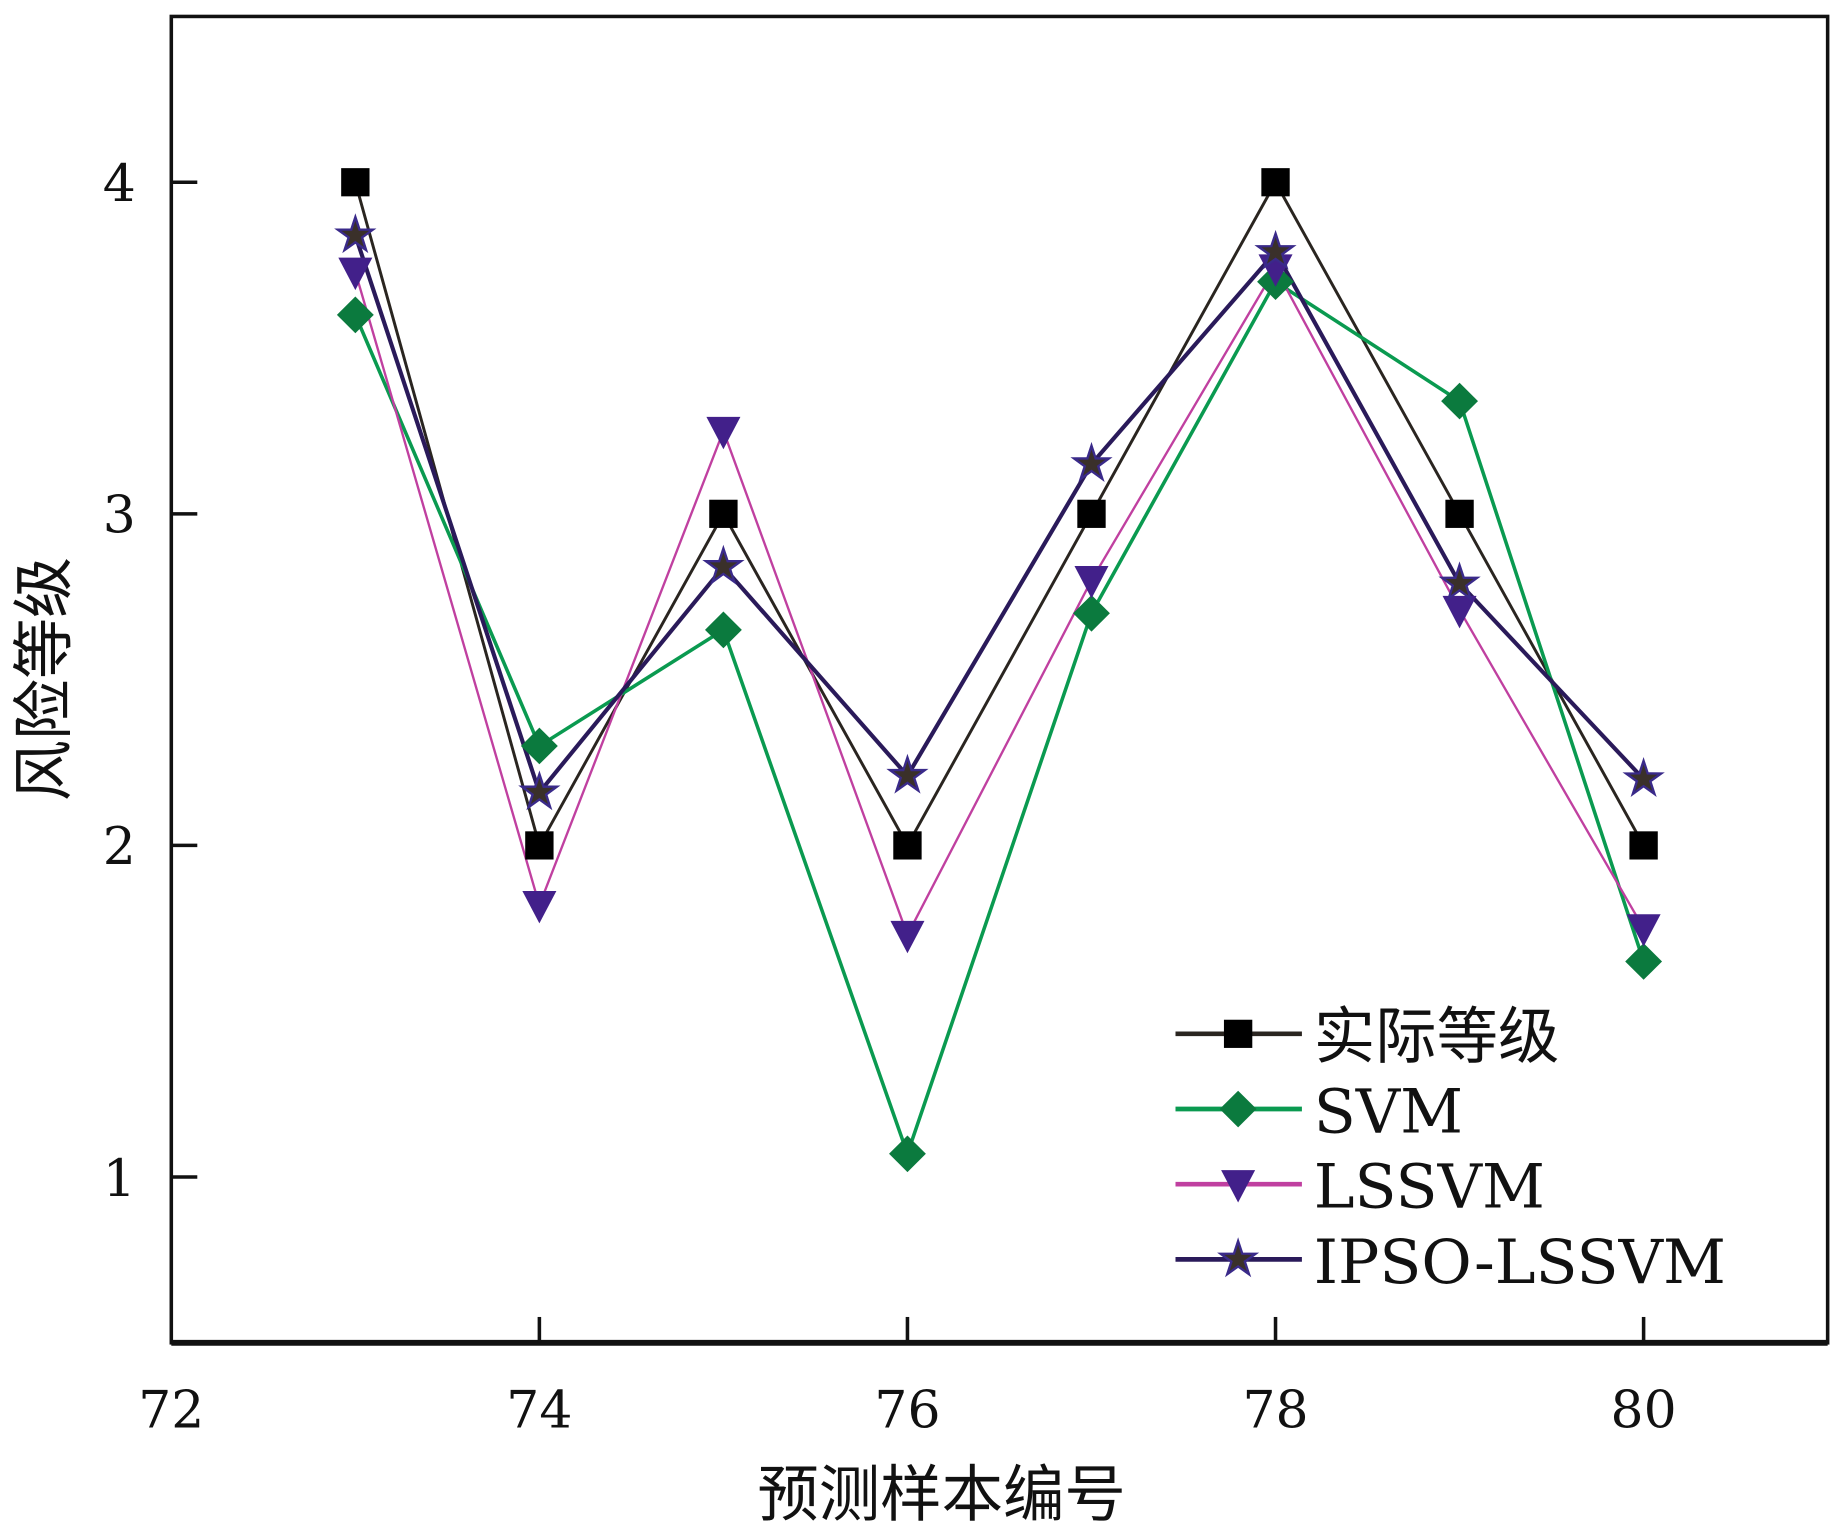 The image size is (1843, 1539). Describe the element at coordinates (44, 679) in the screenshot. I see `y-axis-label: 风险等级` at that location.